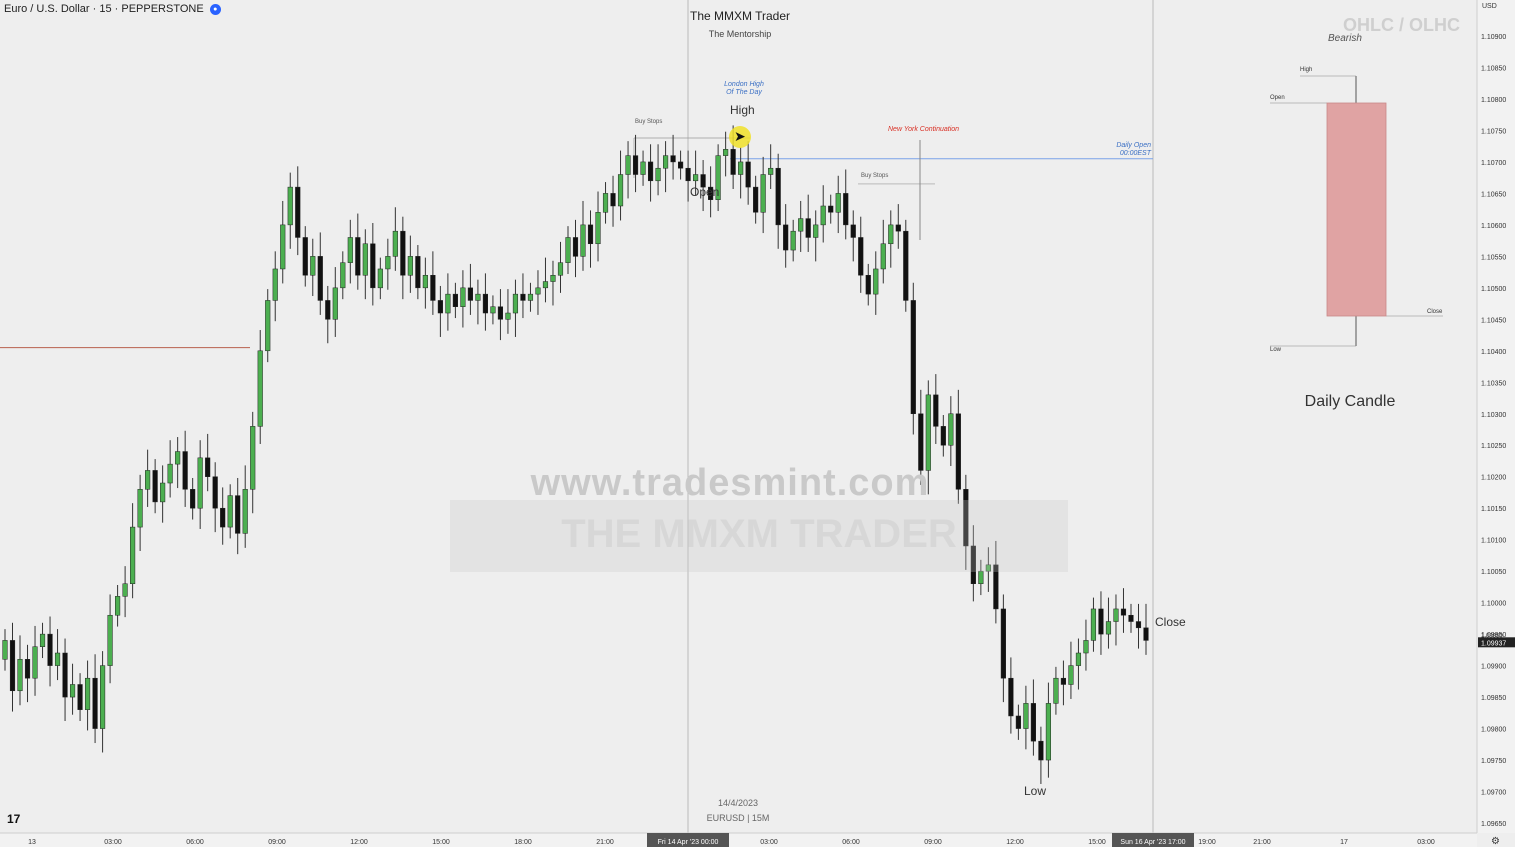 The height and width of the screenshot is (847, 1515). I want to click on new-york-label: New York Continuation, so click(924, 129).